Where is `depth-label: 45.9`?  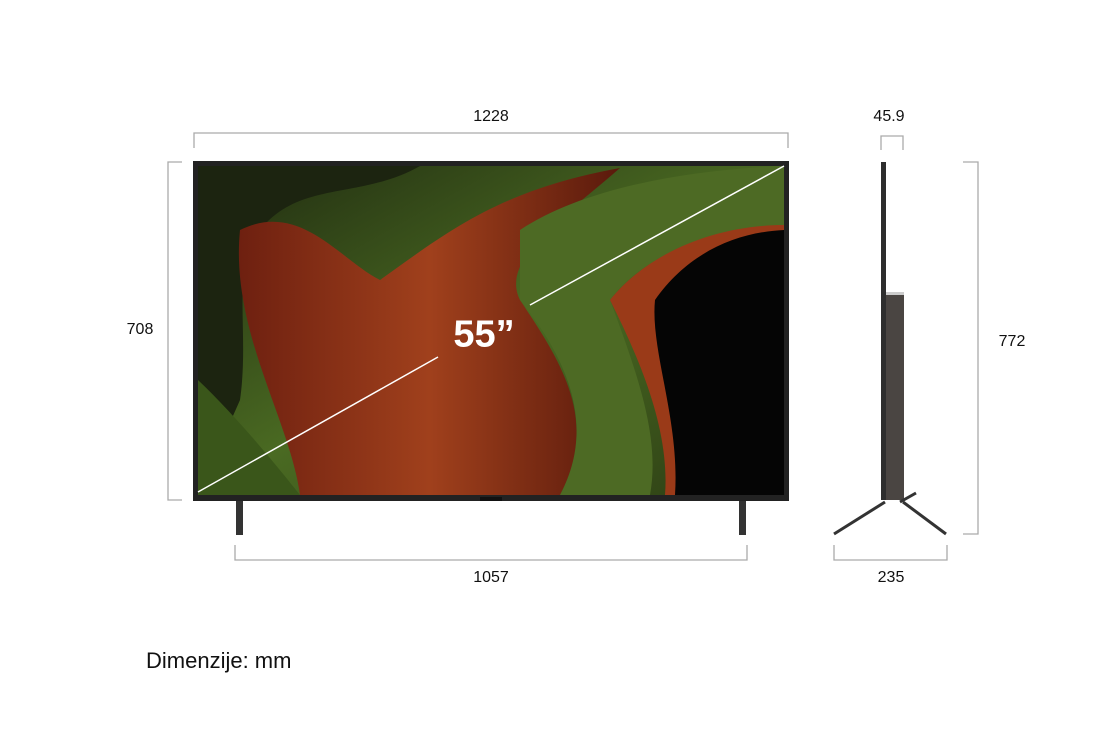
depth-label: 45.9 is located at coordinates (889, 116).